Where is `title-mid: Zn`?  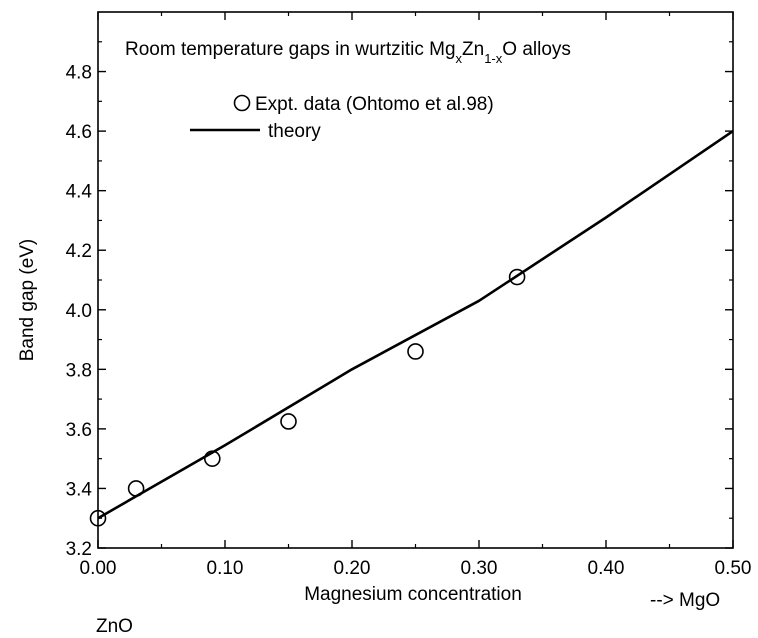 title-mid: Zn is located at coordinates (473, 49).